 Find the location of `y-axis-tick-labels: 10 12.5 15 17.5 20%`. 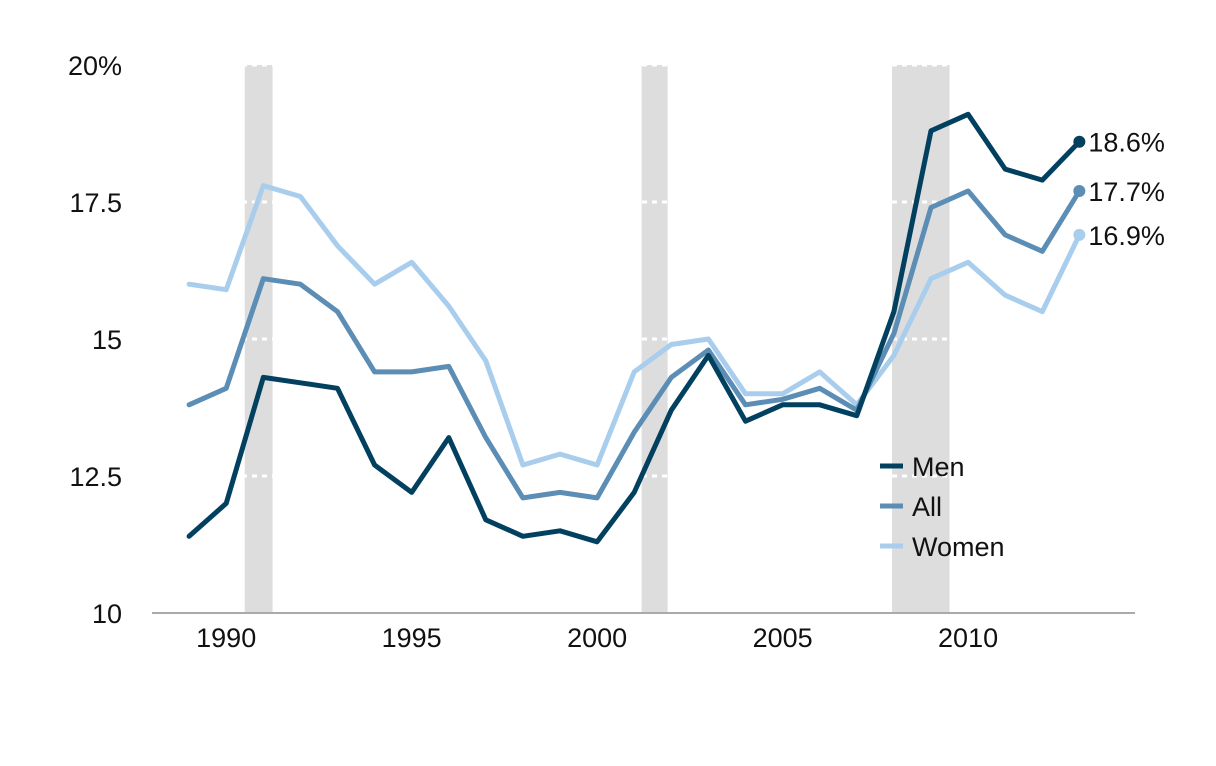

y-axis-tick-labels: 10 12.5 15 17.5 20% is located at coordinates (95, 340).